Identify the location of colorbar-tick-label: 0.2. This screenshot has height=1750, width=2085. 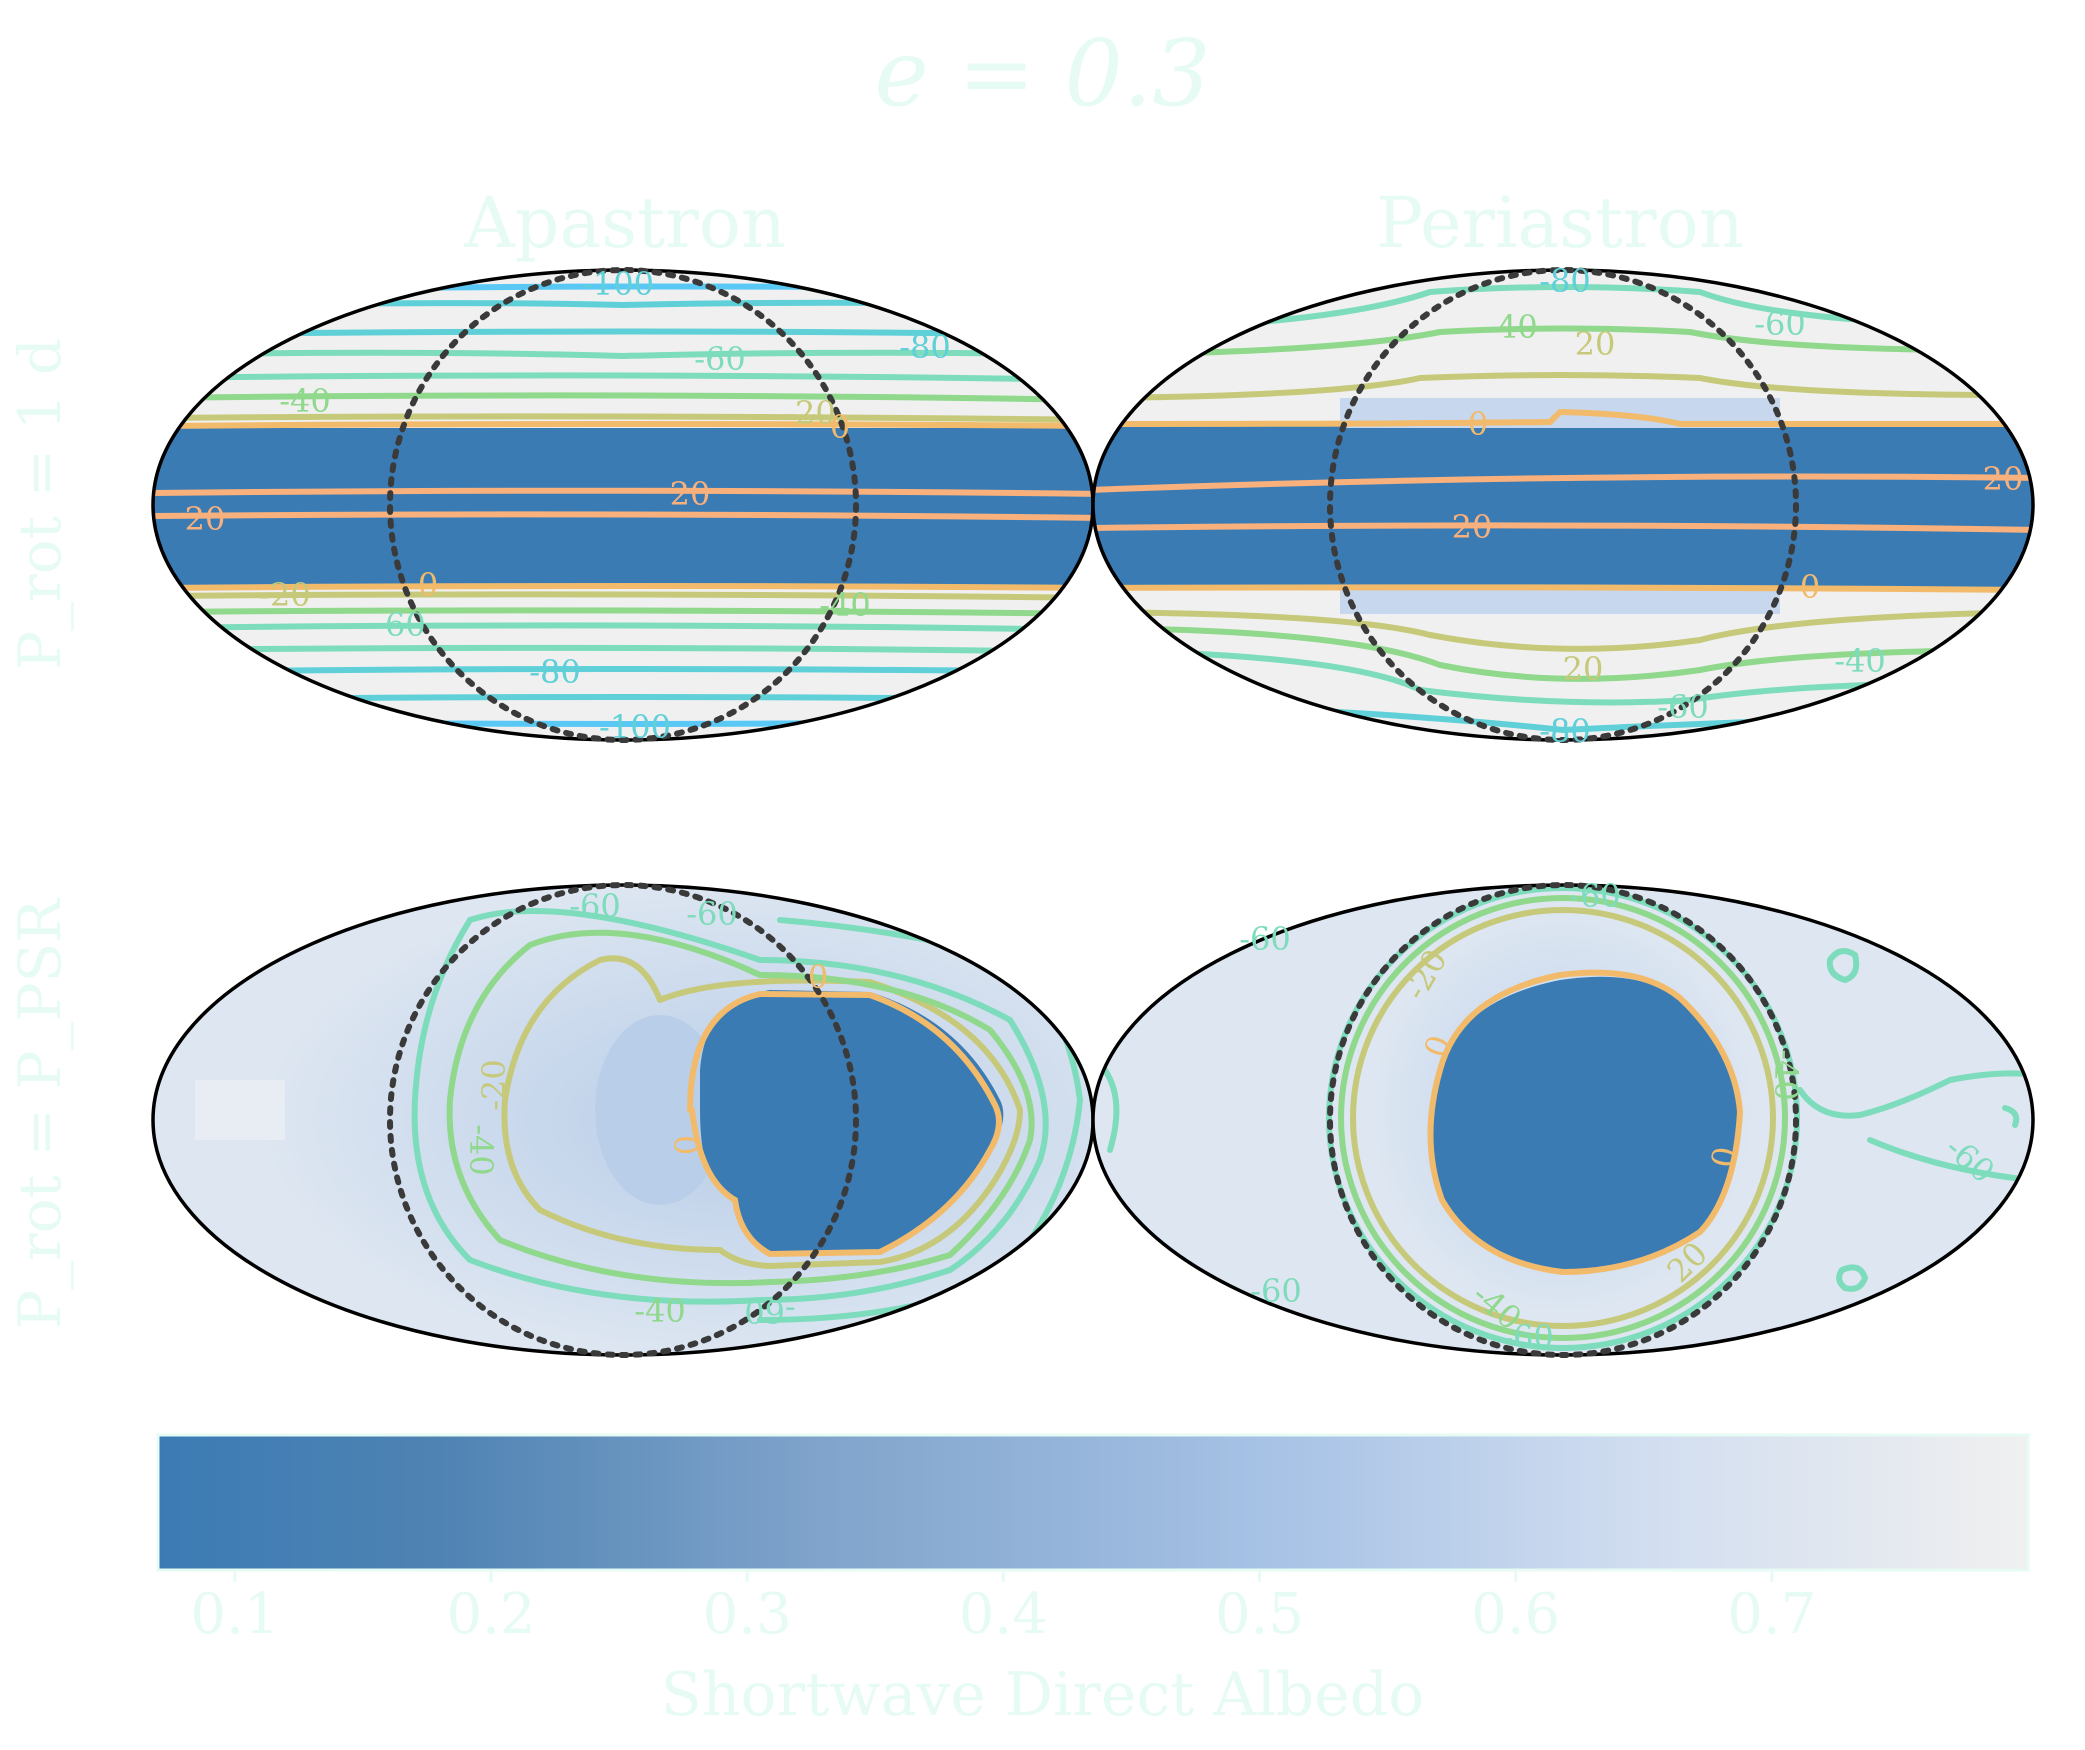
(491, 1614).